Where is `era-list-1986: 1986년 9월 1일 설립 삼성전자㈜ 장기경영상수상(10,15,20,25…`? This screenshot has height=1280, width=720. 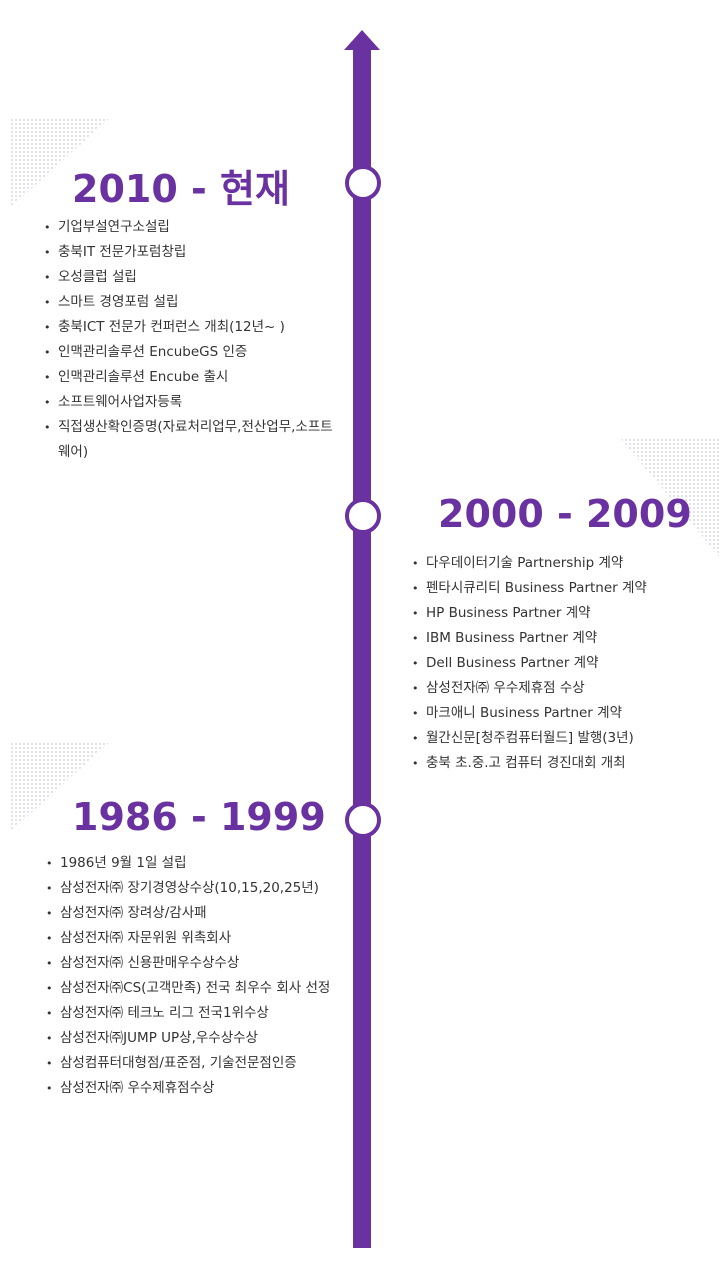
era-list-1986: 1986년 9월 1일 설립 삼성전자㈜ 장기경영상수상(10,15,20,25… is located at coordinates (188, 976).